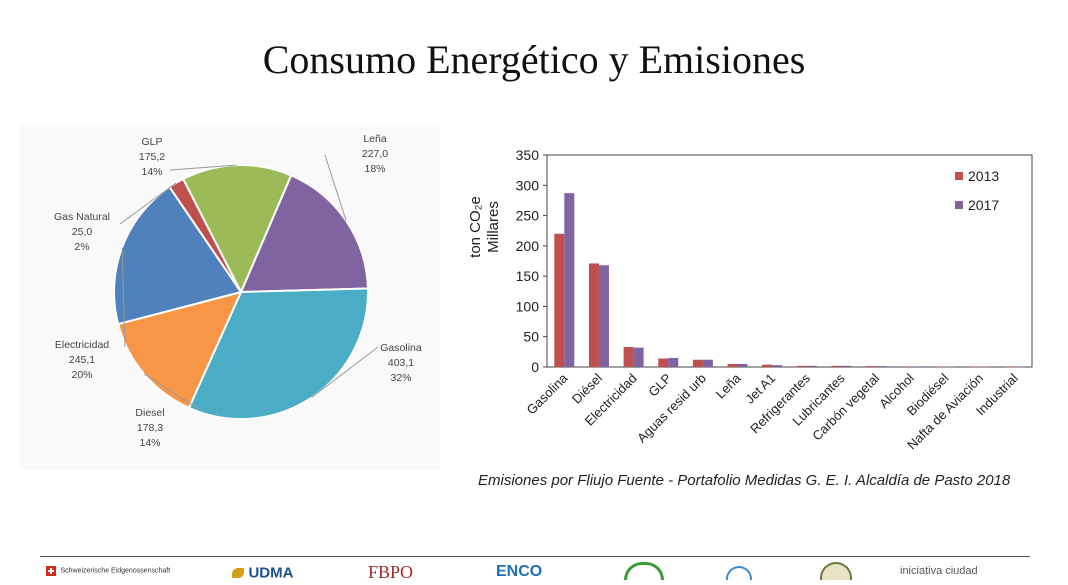 The width and height of the screenshot is (1068, 585). Describe the element at coordinates (81, 375) in the screenshot. I see `pie-percent-electricidad: 20%` at that location.